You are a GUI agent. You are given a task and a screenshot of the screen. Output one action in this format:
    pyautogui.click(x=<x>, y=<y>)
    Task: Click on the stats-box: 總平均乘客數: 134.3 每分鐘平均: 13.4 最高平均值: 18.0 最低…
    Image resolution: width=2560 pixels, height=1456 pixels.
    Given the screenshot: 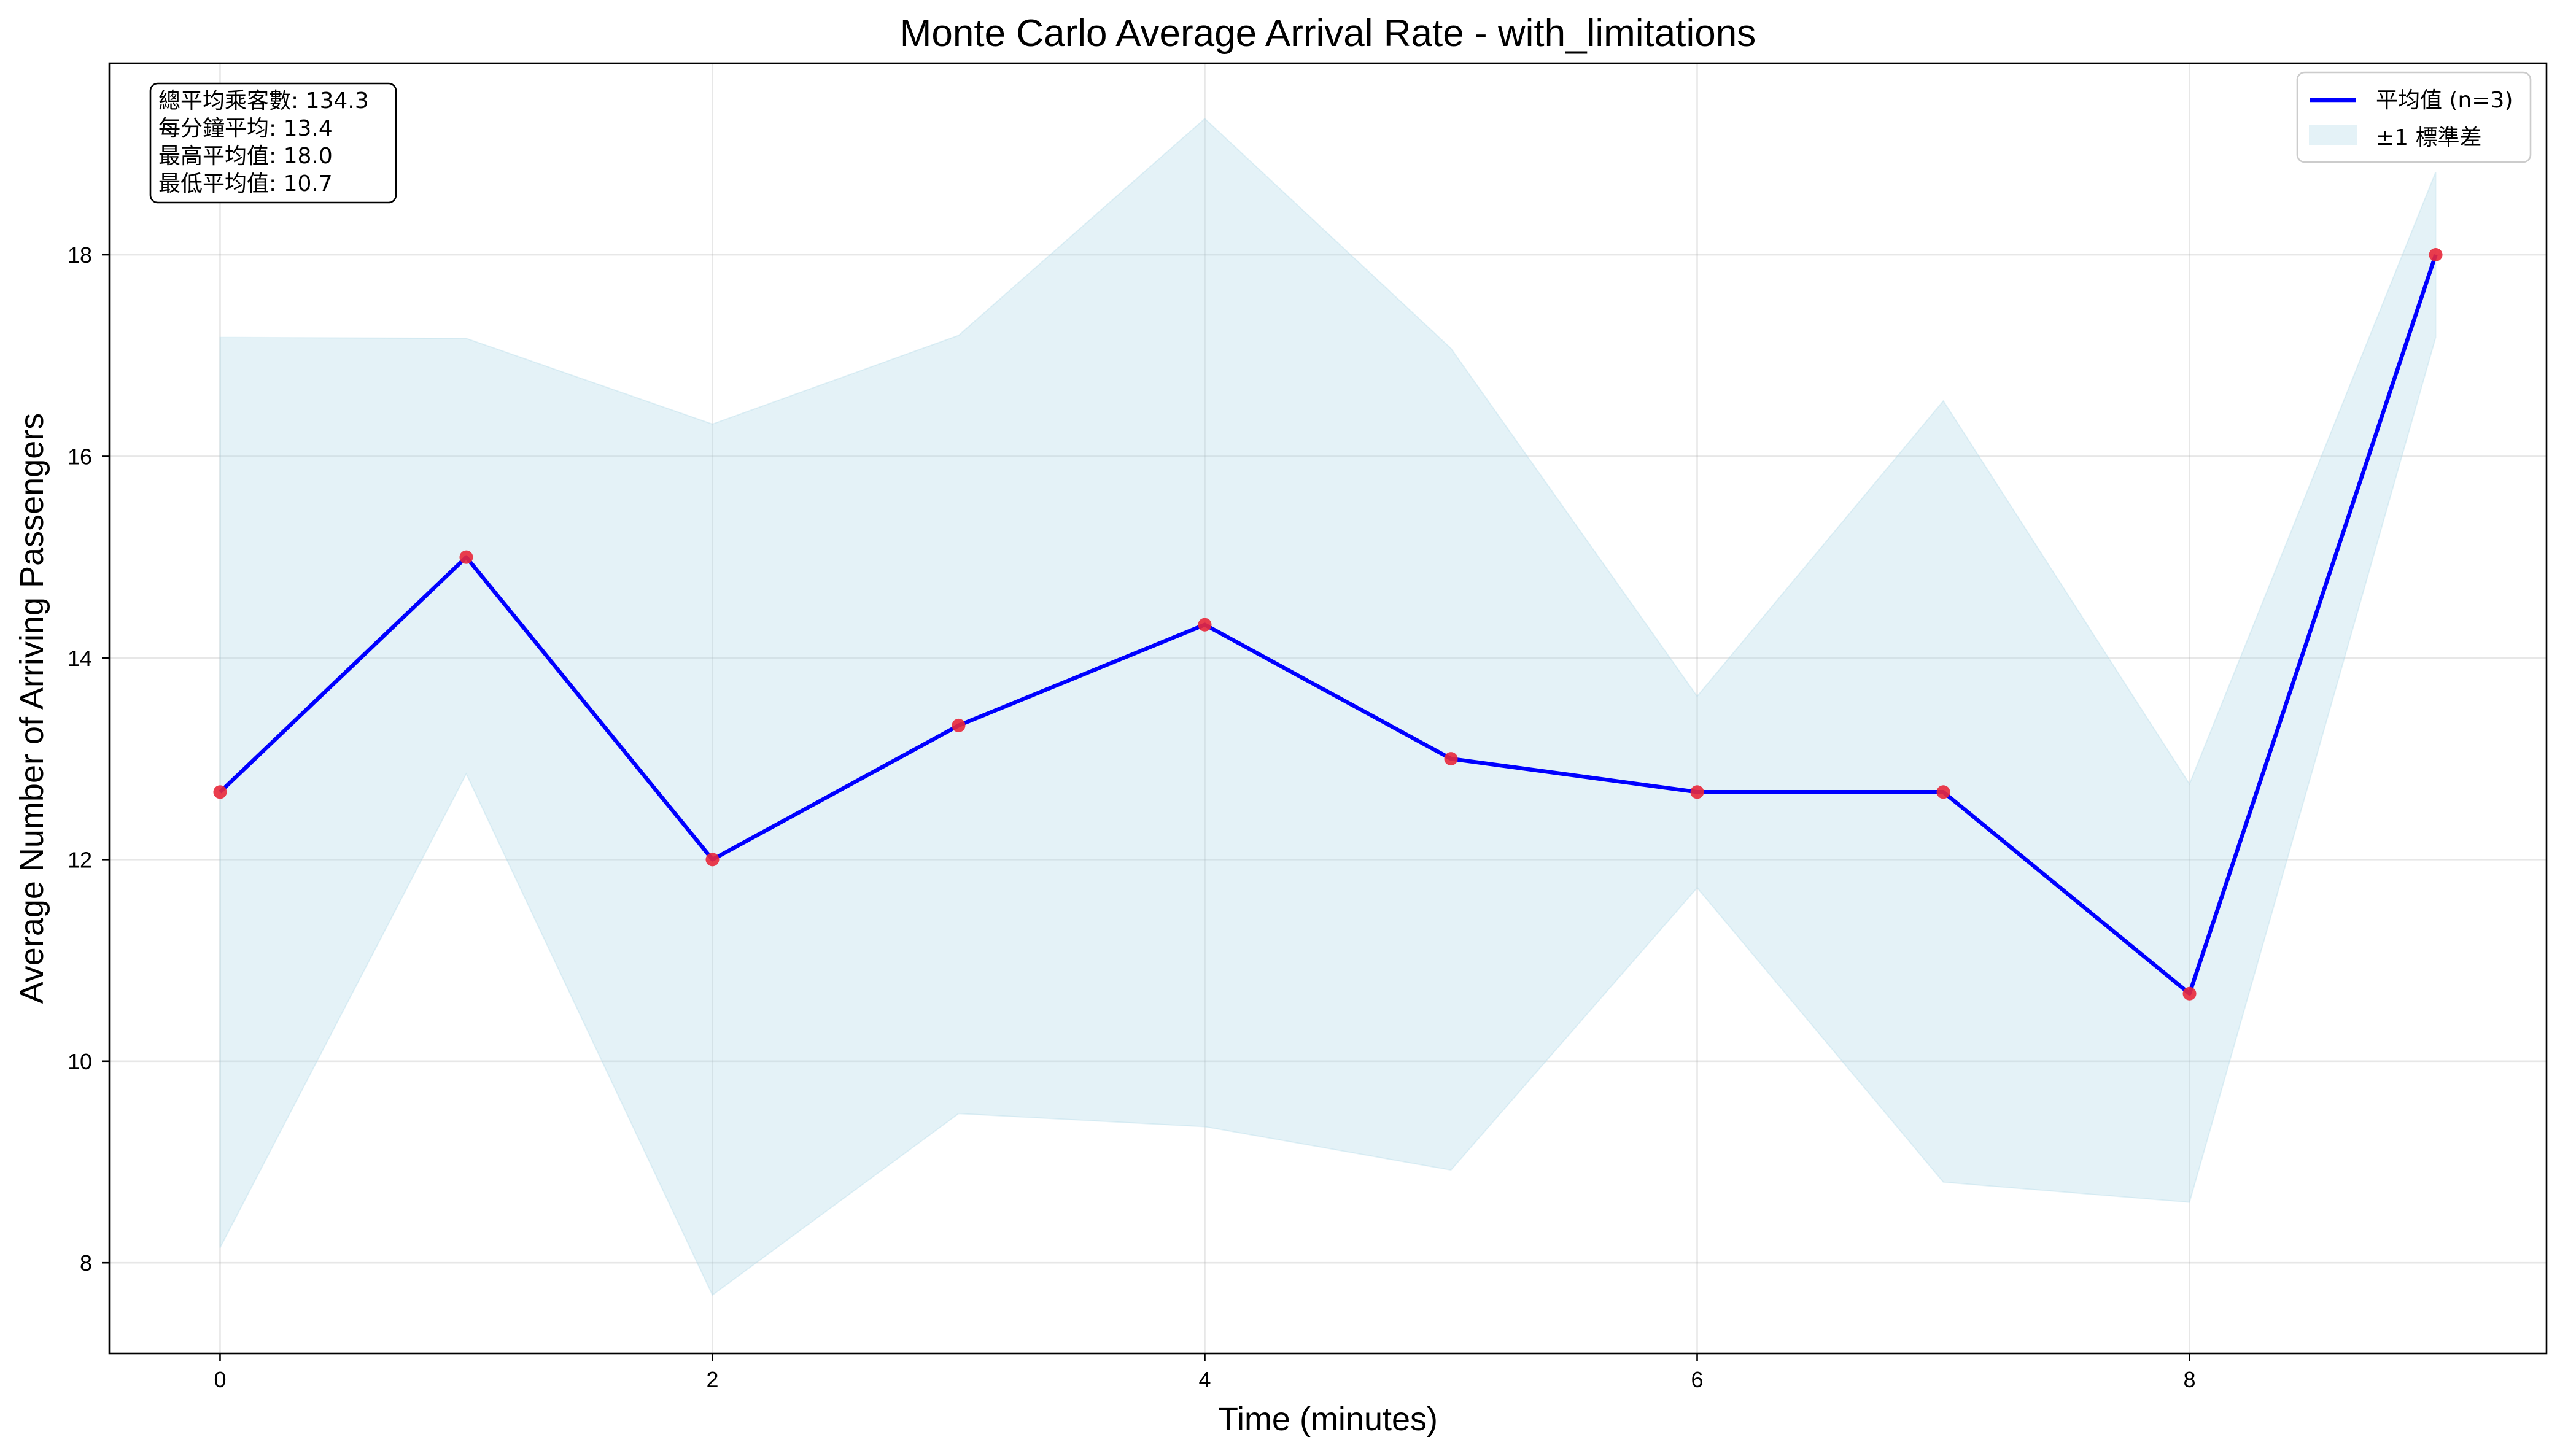 What is the action you would take?
    pyautogui.click(x=273, y=143)
    